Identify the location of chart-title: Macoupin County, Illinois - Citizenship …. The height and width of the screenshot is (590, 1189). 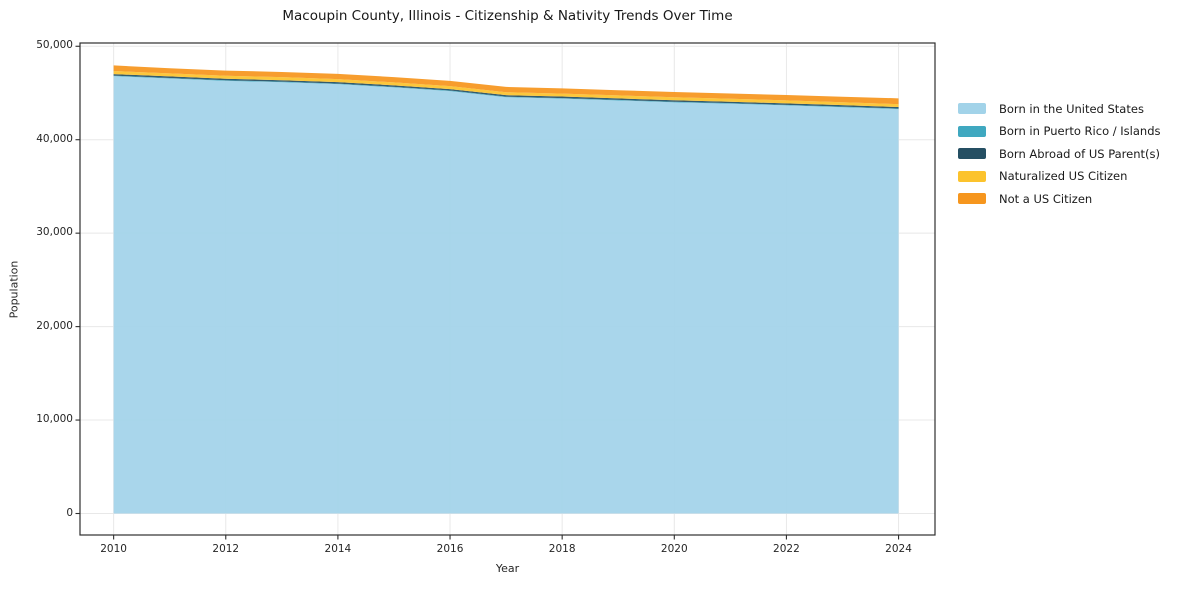
(507, 16).